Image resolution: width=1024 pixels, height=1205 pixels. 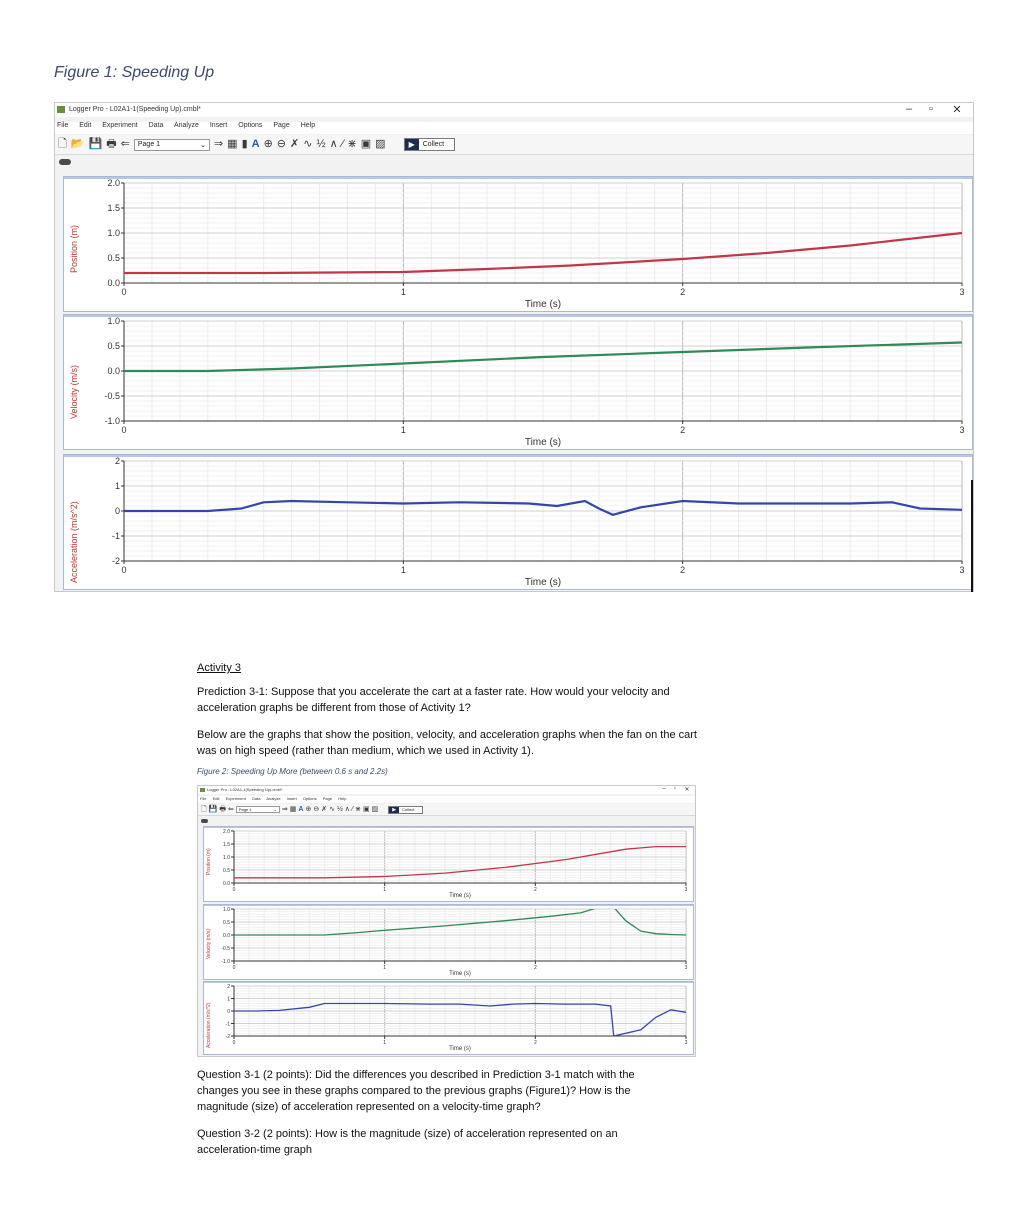 I want to click on y-tick-label: -1.0, so click(x=225, y=962).